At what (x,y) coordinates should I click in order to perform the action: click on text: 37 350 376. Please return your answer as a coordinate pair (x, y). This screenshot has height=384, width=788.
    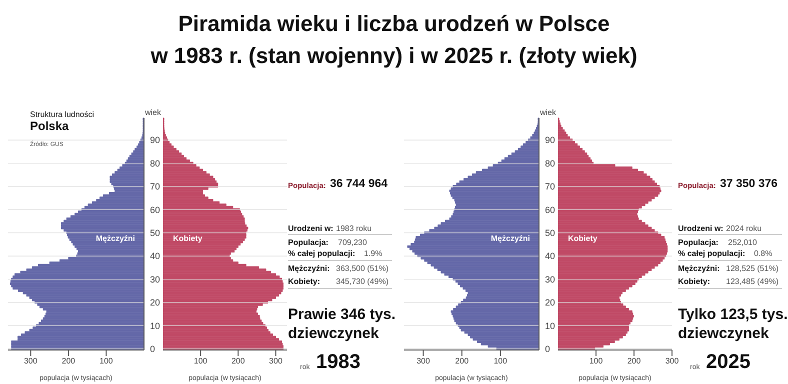
    Looking at the image, I should click on (749, 184).